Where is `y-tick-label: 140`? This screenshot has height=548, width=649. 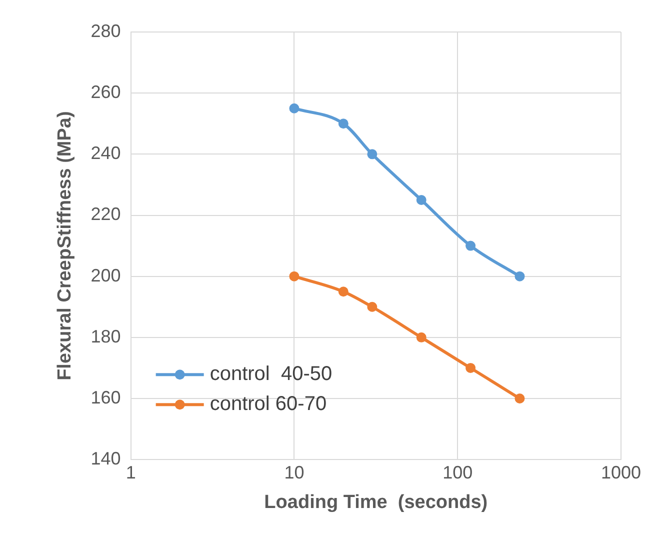 y-tick-label: 140 is located at coordinates (105, 458).